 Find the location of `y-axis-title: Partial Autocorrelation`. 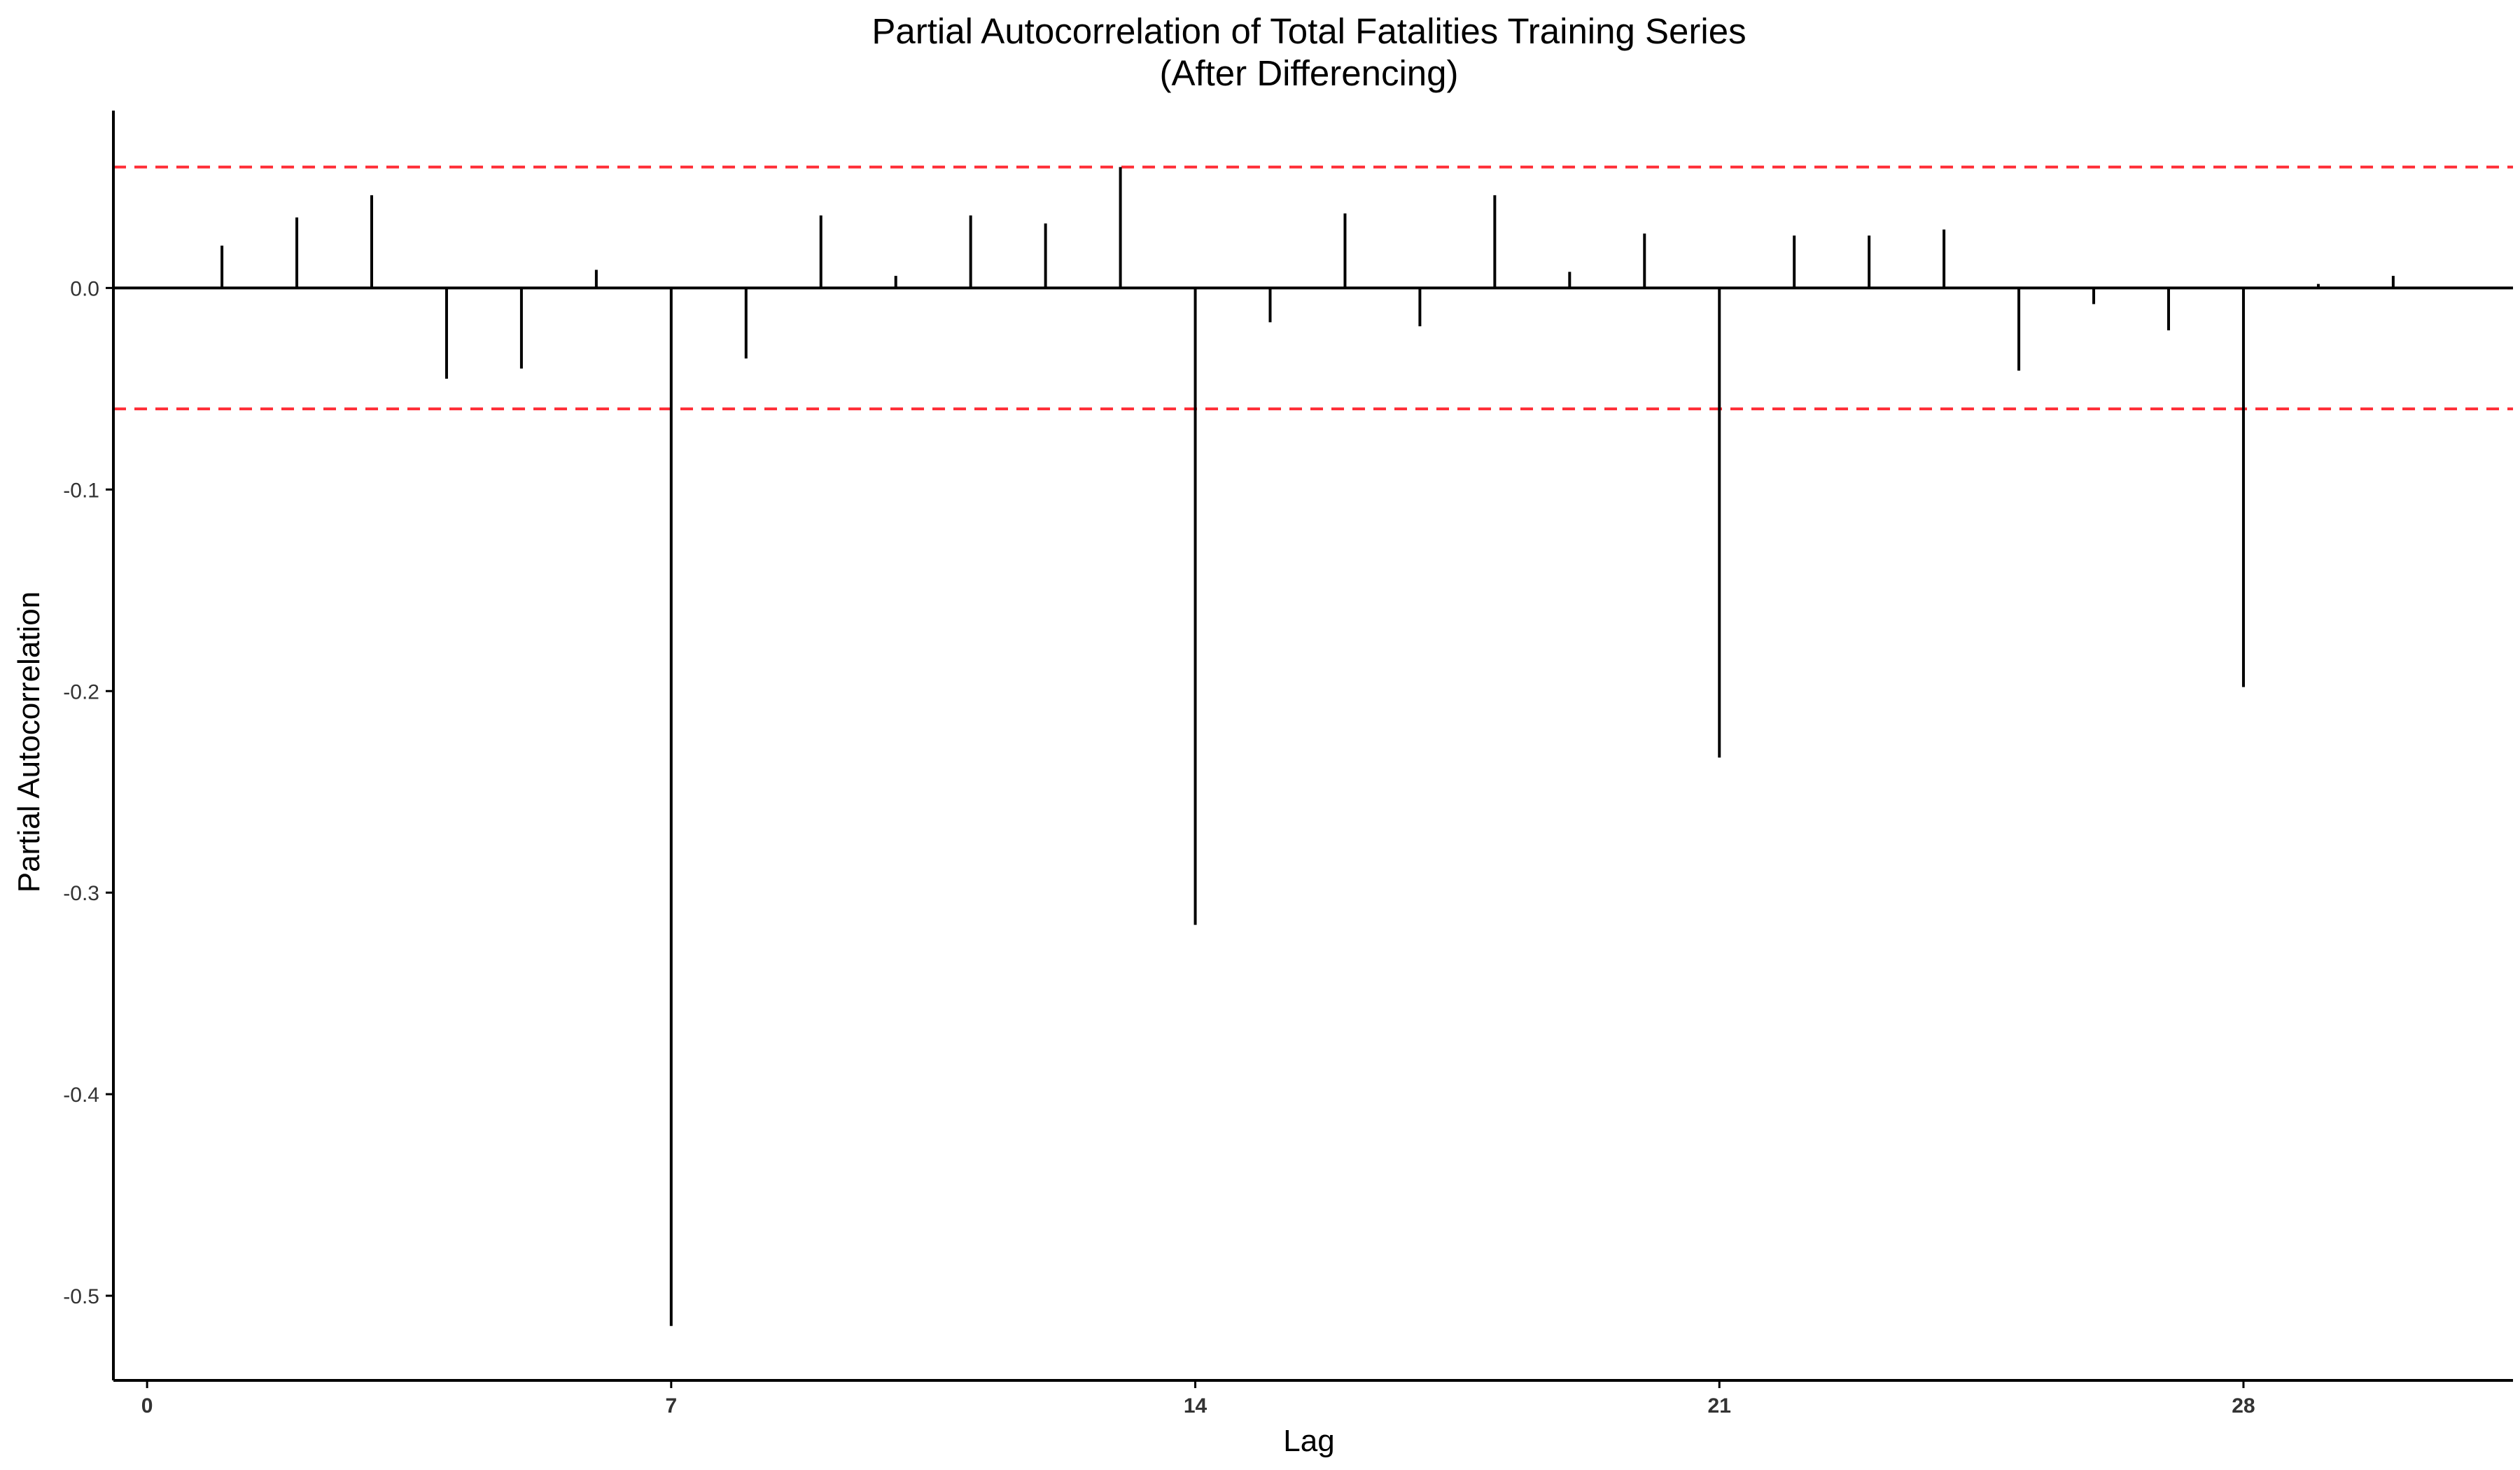

y-axis-title: Partial Autocorrelation is located at coordinates (29, 742).